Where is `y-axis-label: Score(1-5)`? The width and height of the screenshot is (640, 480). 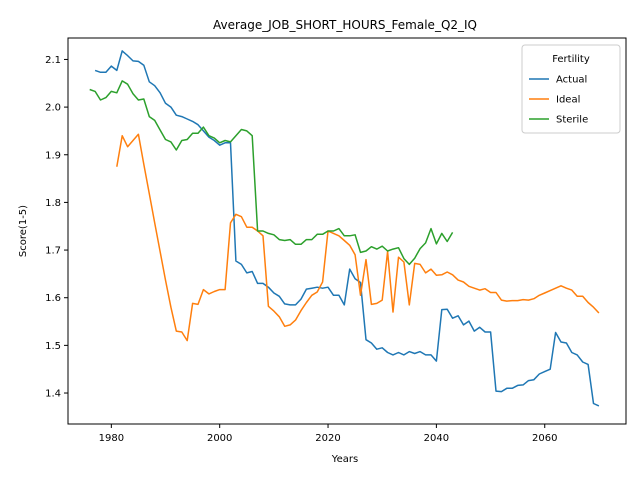
y-axis-label: Score(1-5) is located at coordinates (23, 231).